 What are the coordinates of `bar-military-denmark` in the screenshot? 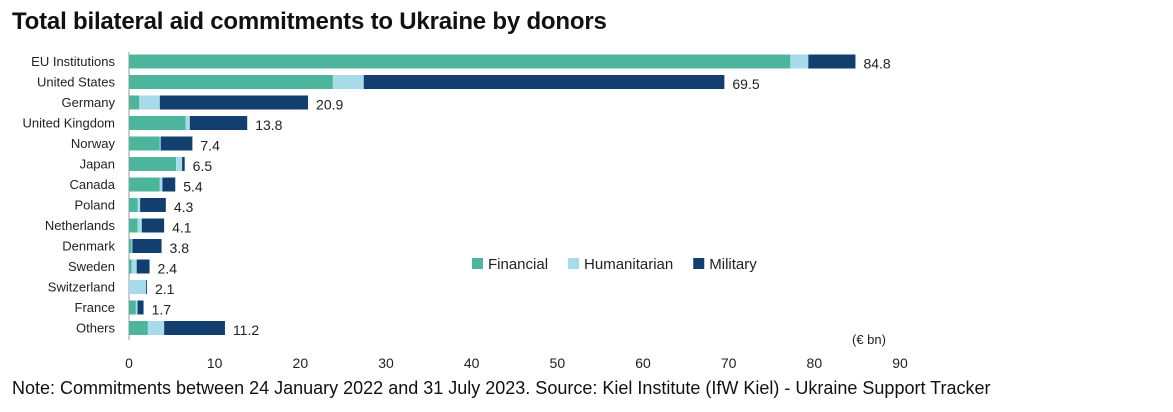 It's located at (147, 246).